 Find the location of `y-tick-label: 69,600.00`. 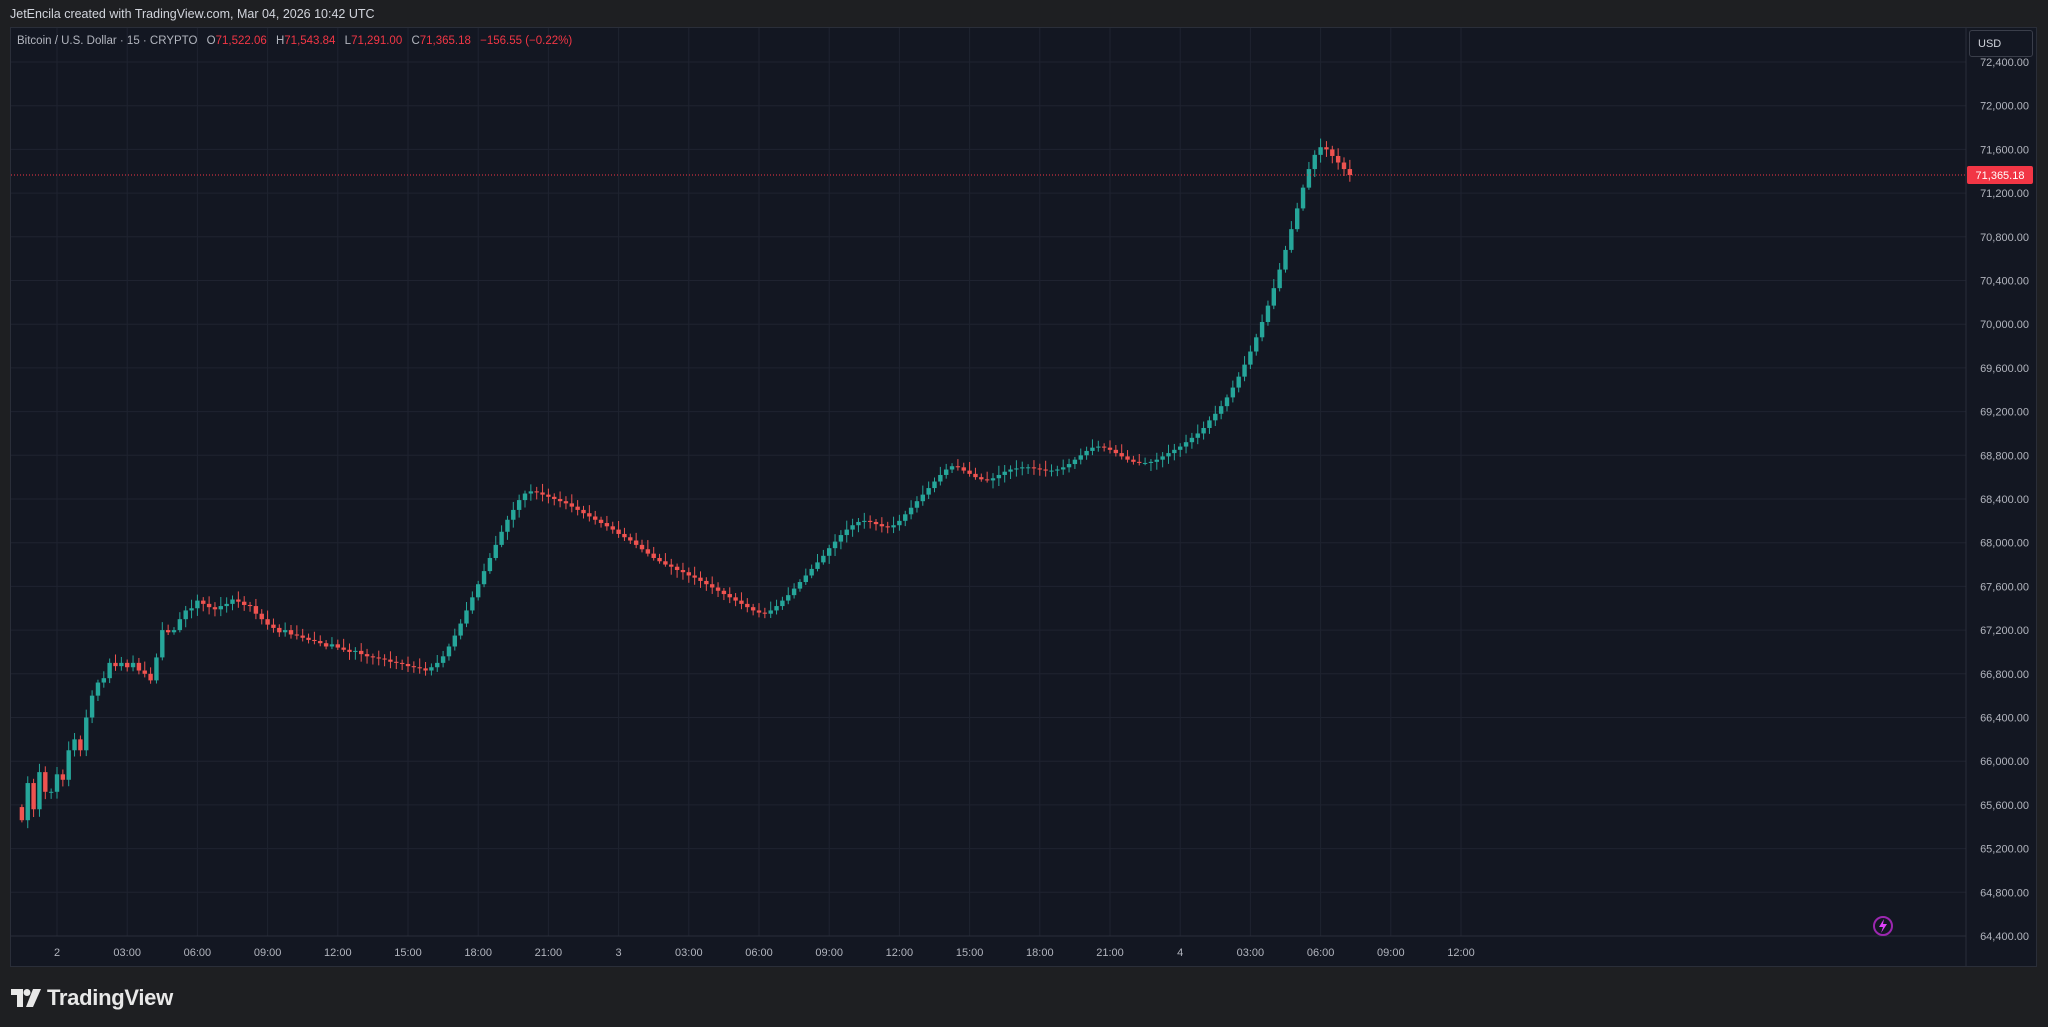

y-tick-label: 69,600.00 is located at coordinates (2004, 369).